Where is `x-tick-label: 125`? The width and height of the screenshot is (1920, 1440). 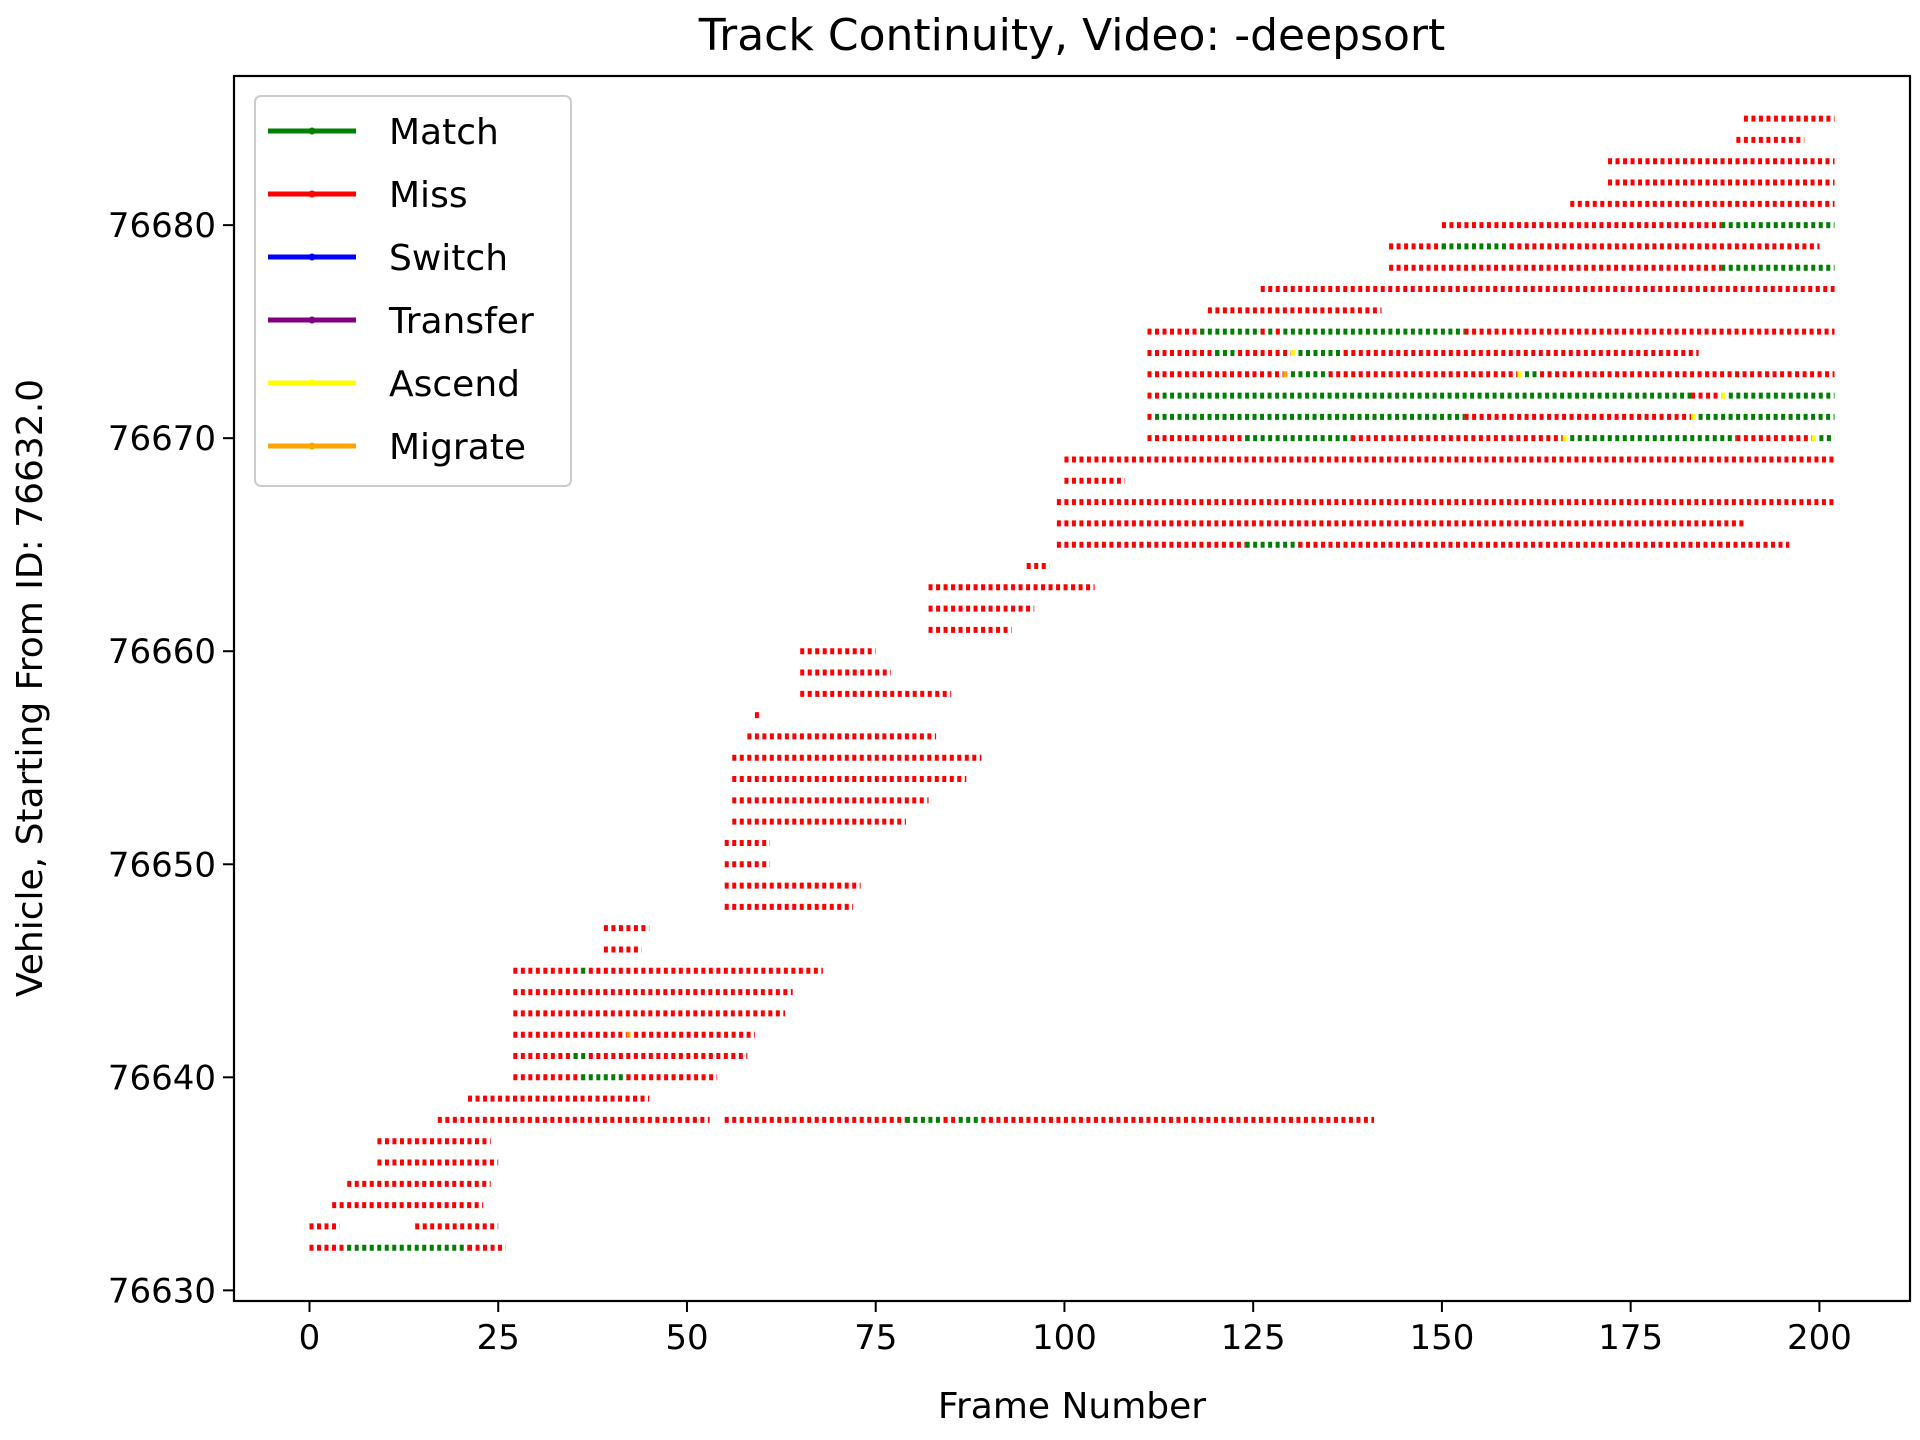 x-tick-label: 125 is located at coordinates (1253, 1338).